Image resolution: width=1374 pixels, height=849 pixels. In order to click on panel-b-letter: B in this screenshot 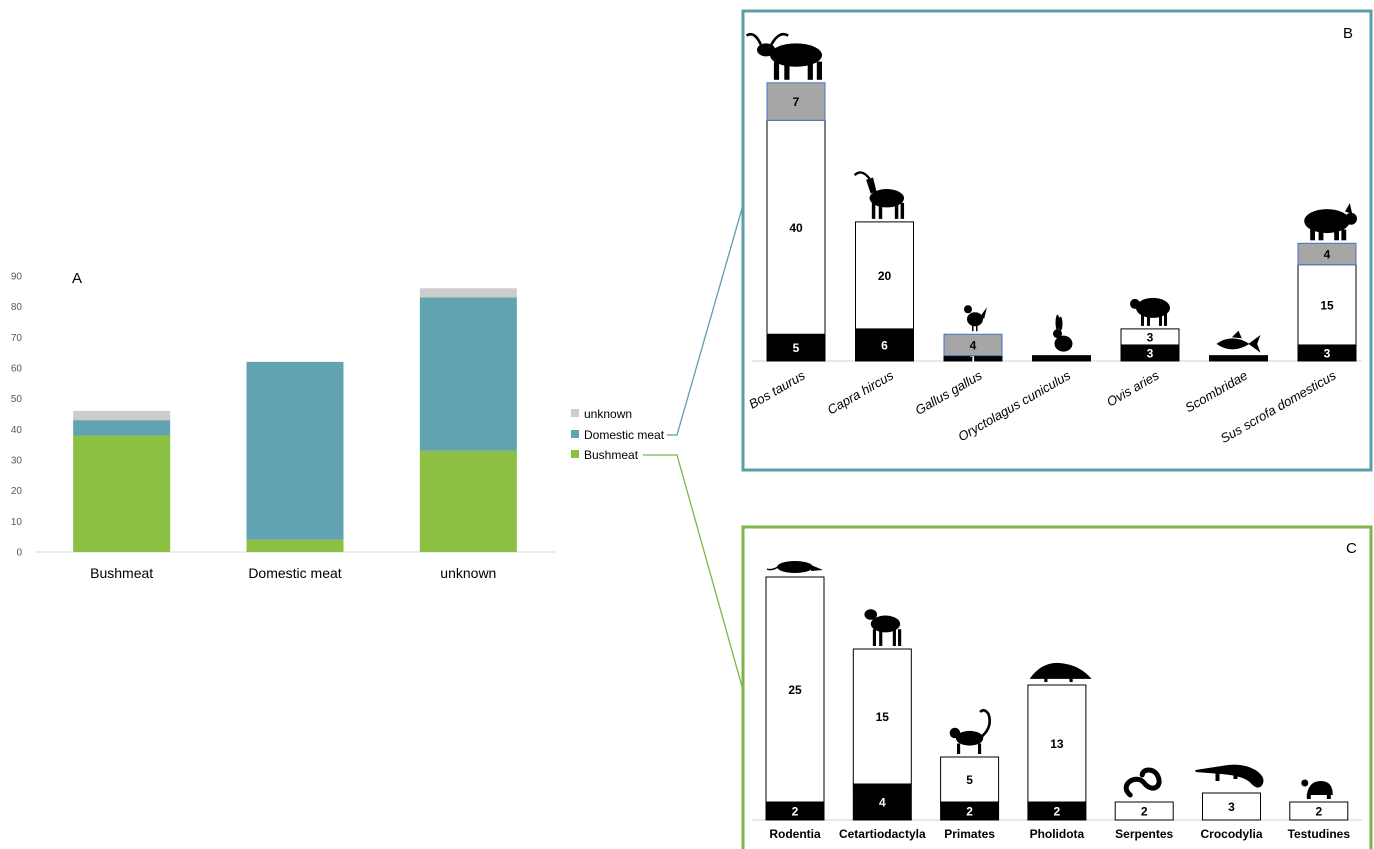, I will do `click(1348, 33)`.